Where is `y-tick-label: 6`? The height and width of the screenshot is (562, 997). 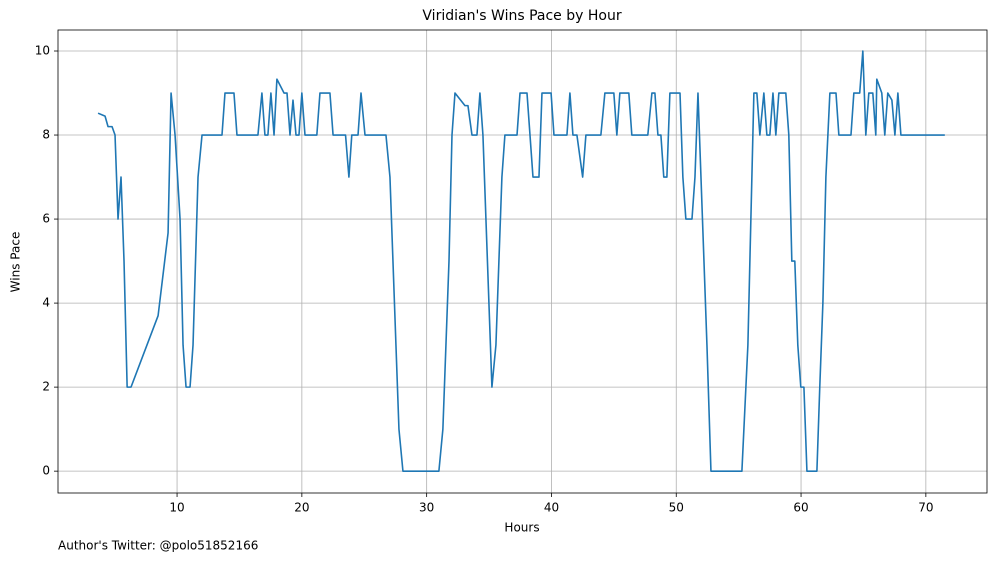
y-tick-label: 6 is located at coordinates (46, 219).